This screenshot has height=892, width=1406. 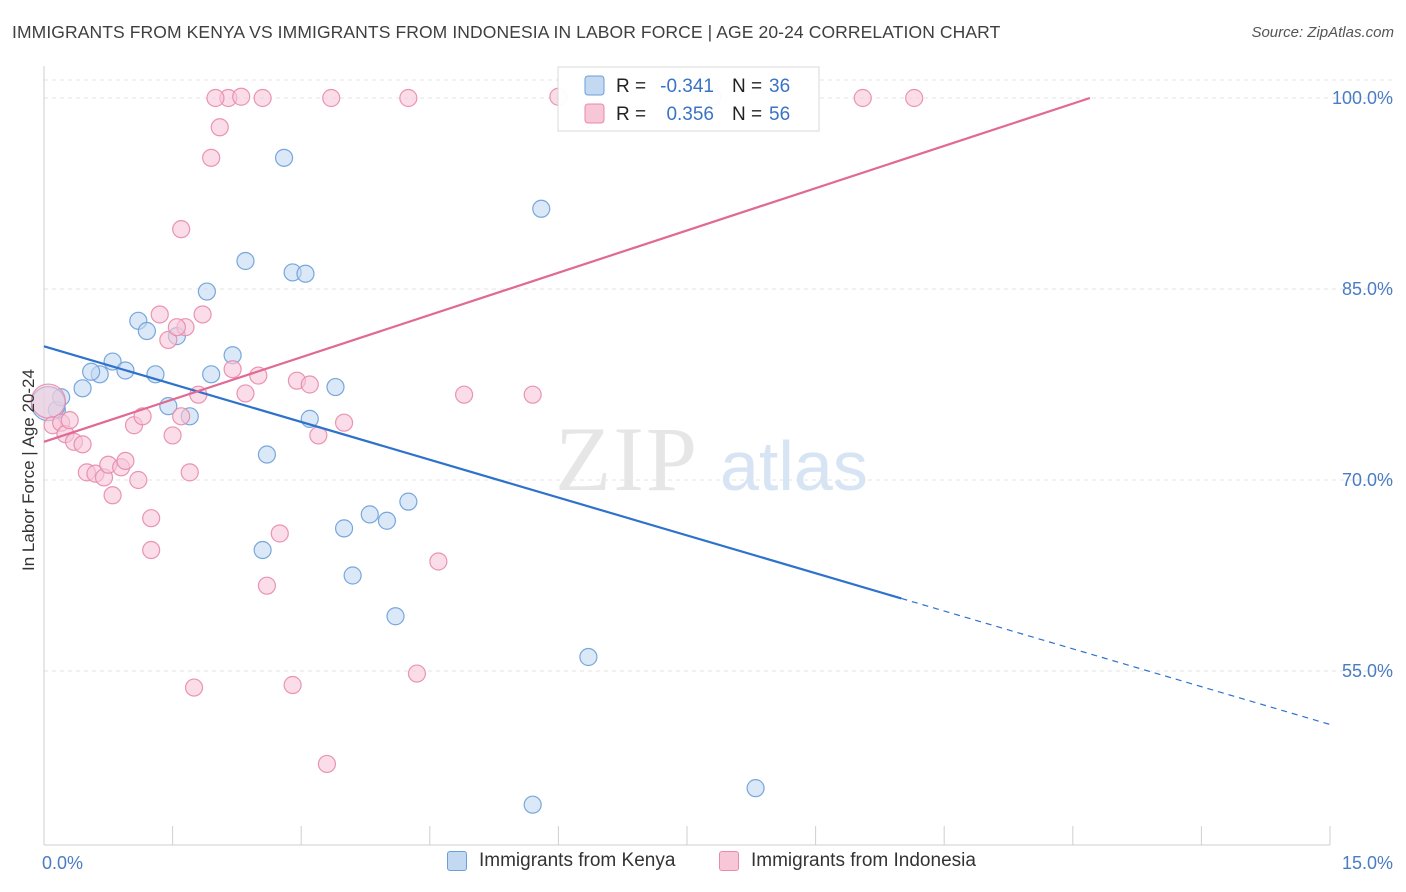 I want to click on trend-line-dashed-kenya, so click(x=1116, y=661).